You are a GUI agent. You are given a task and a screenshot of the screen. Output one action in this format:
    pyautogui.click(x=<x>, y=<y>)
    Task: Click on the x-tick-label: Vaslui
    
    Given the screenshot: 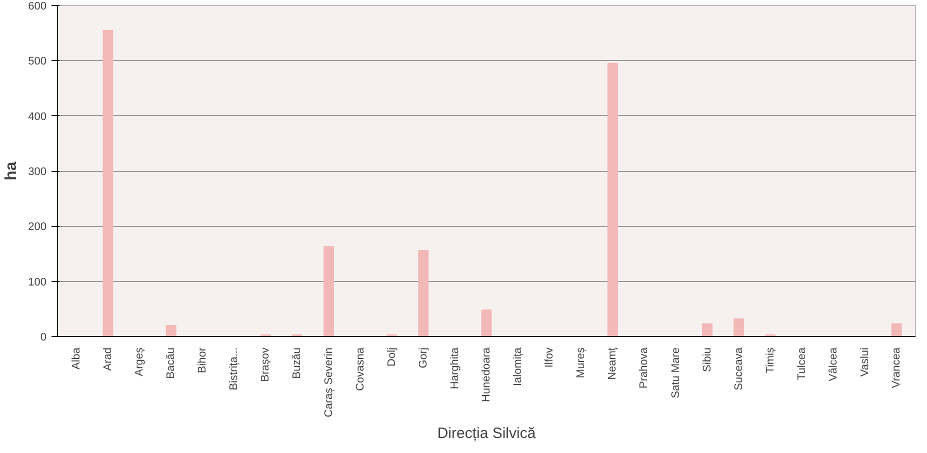 What is the action you would take?
    pyautogui.click(x=865, y=362)
    